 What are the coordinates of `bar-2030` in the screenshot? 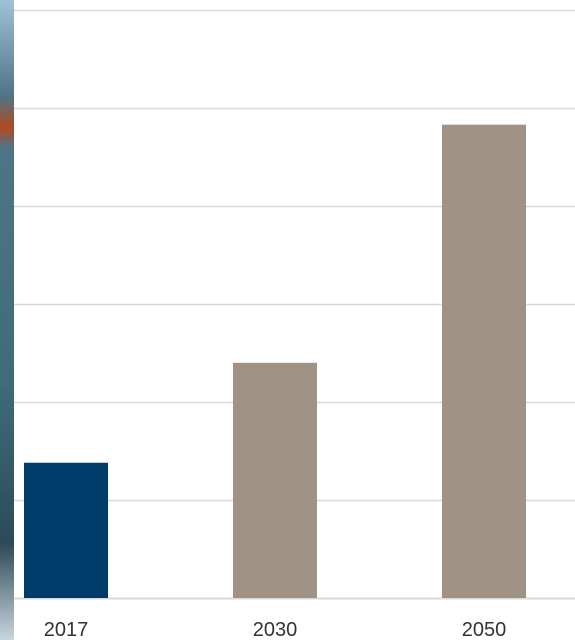 It's located at (275, 480).